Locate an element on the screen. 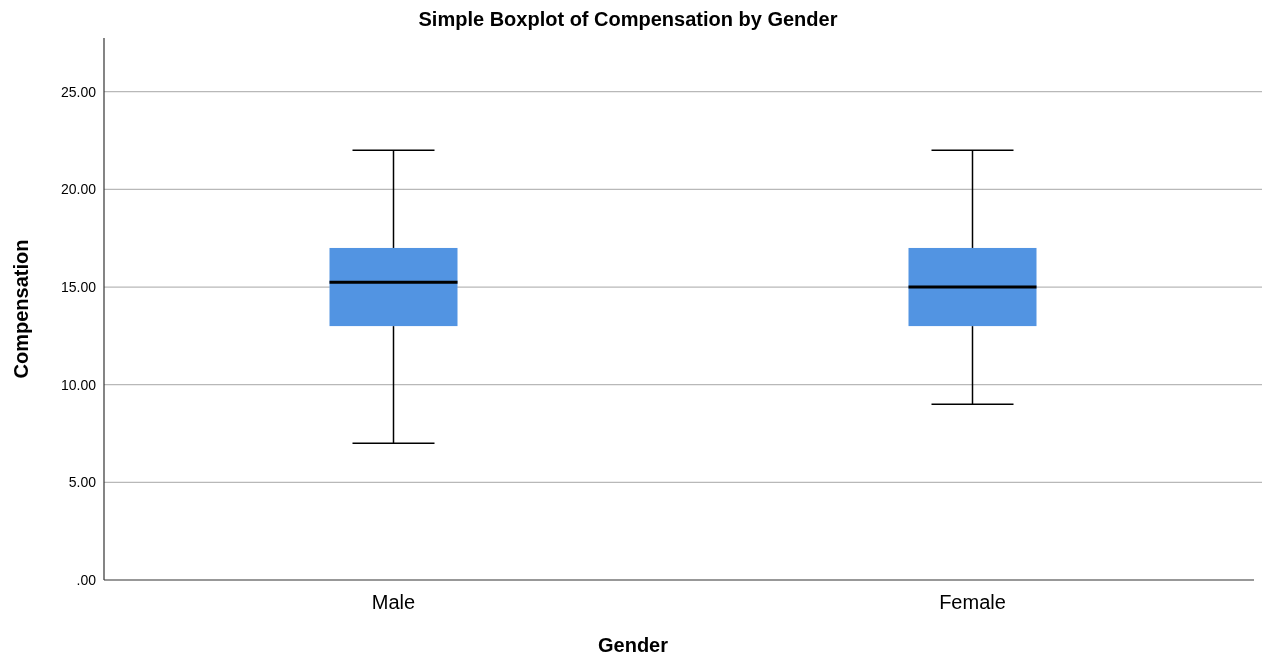 The height and width of the screenshot is (658, 1262). y-tick-label: 10.00 is located at coordinates (78, 384).